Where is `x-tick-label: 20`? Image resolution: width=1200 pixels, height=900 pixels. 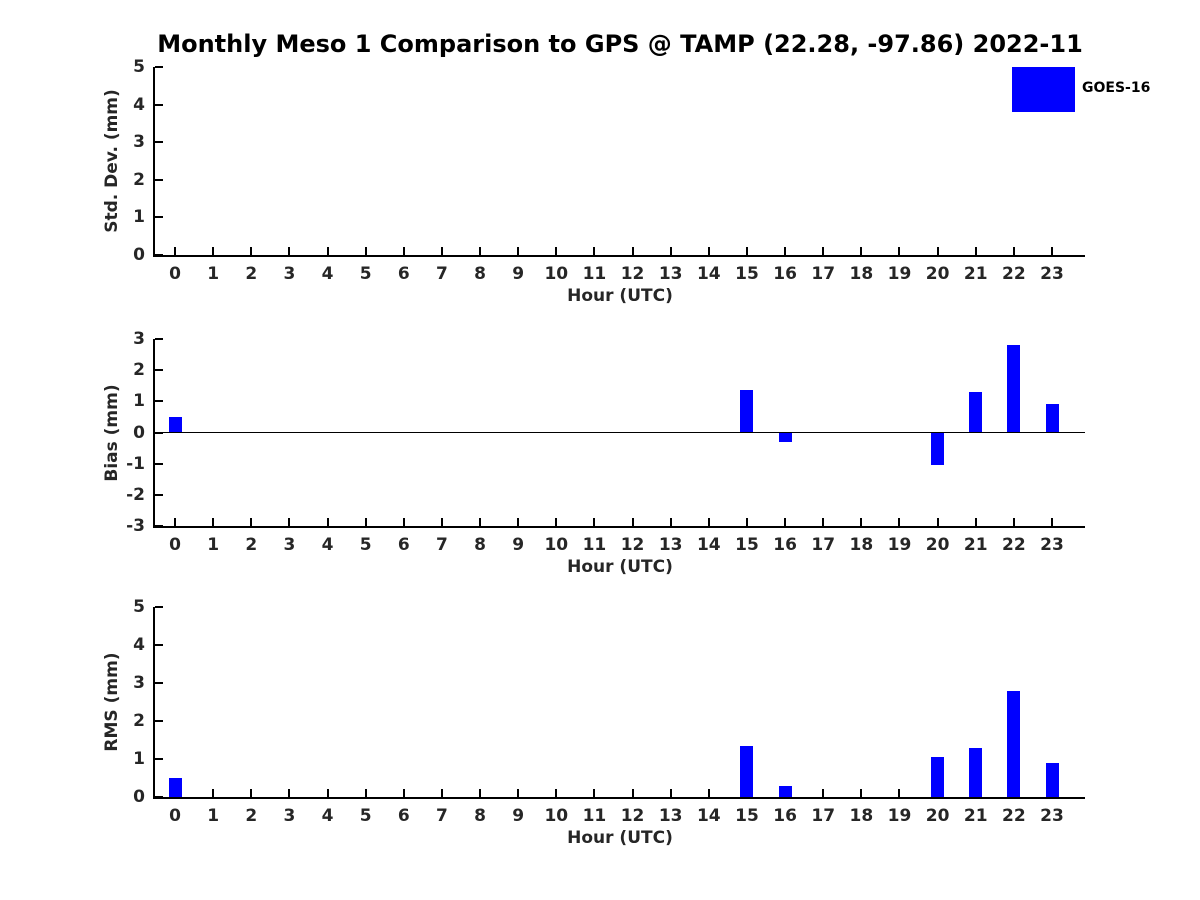 x-tick-label: 20 is located at coordinates (937, 545).